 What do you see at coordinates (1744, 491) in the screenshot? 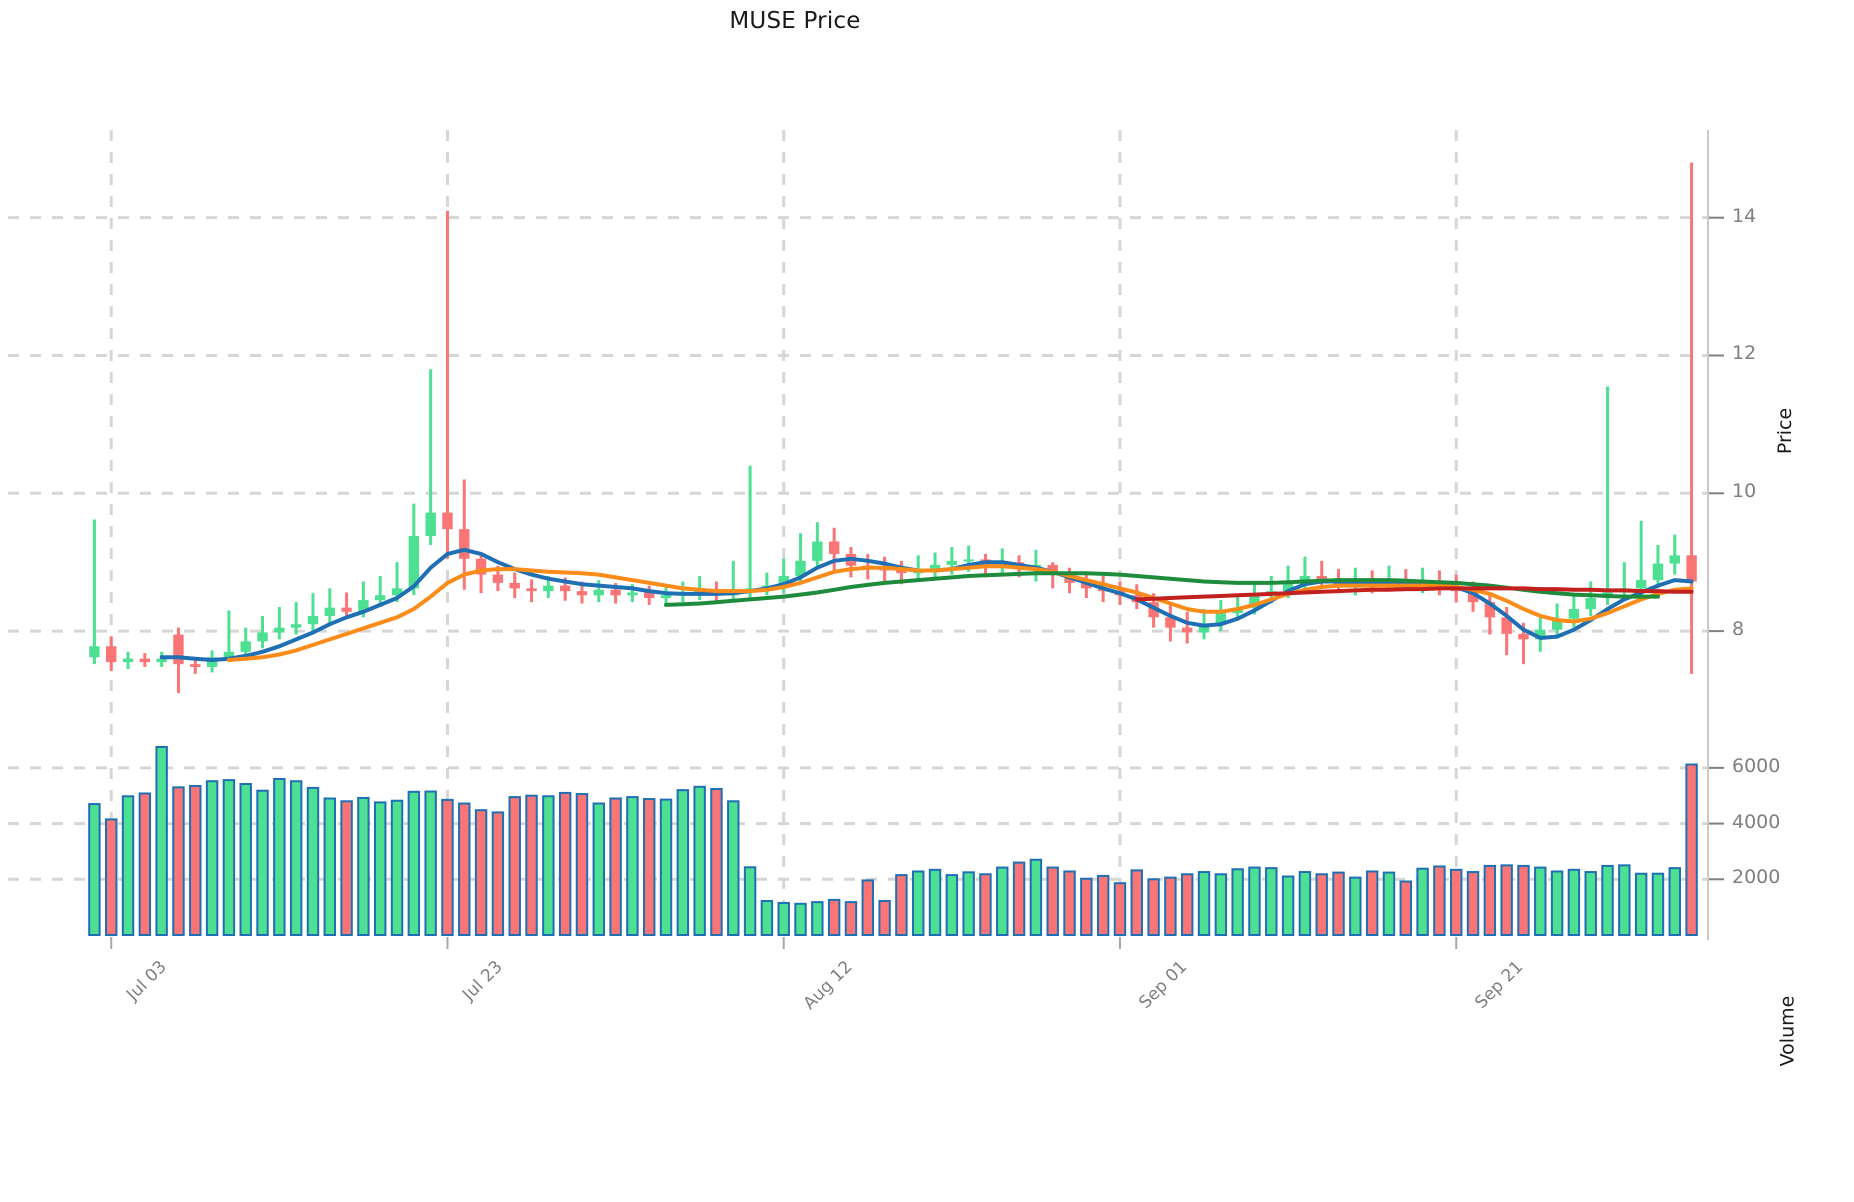
I see `price-tick-label: 10` at bounding box center [1744, 491].